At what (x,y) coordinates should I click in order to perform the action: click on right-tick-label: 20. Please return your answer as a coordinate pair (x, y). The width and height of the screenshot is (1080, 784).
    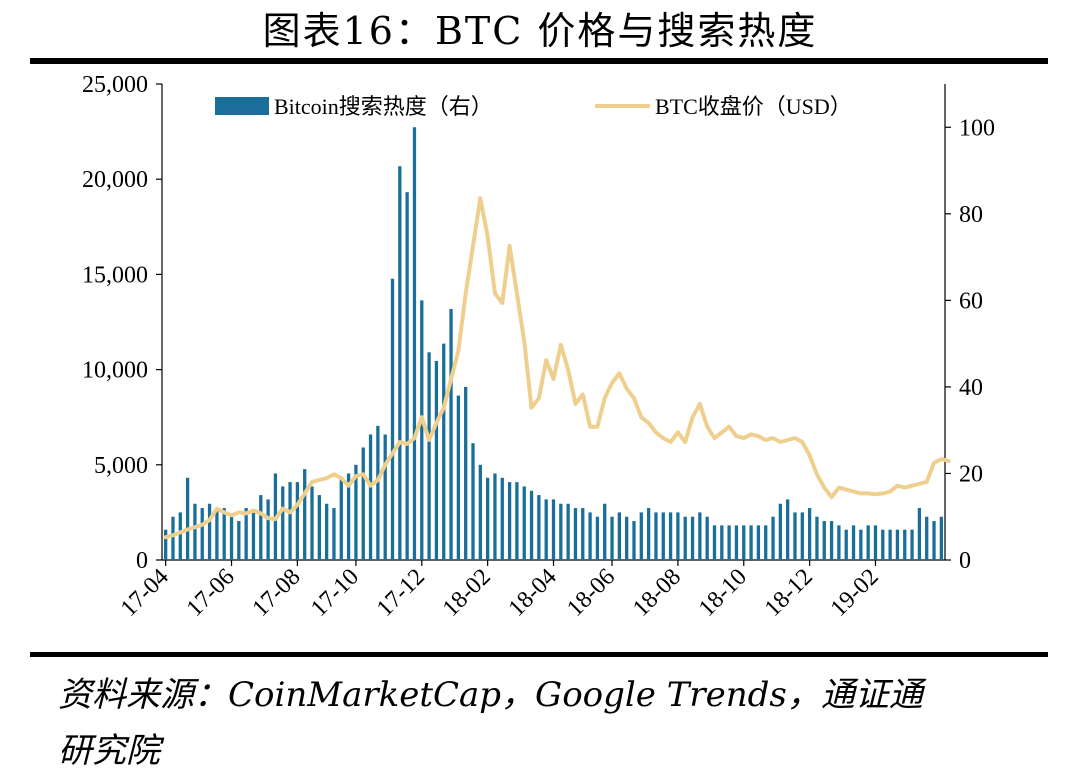
    Looking at the image, I should click on (971, 474).